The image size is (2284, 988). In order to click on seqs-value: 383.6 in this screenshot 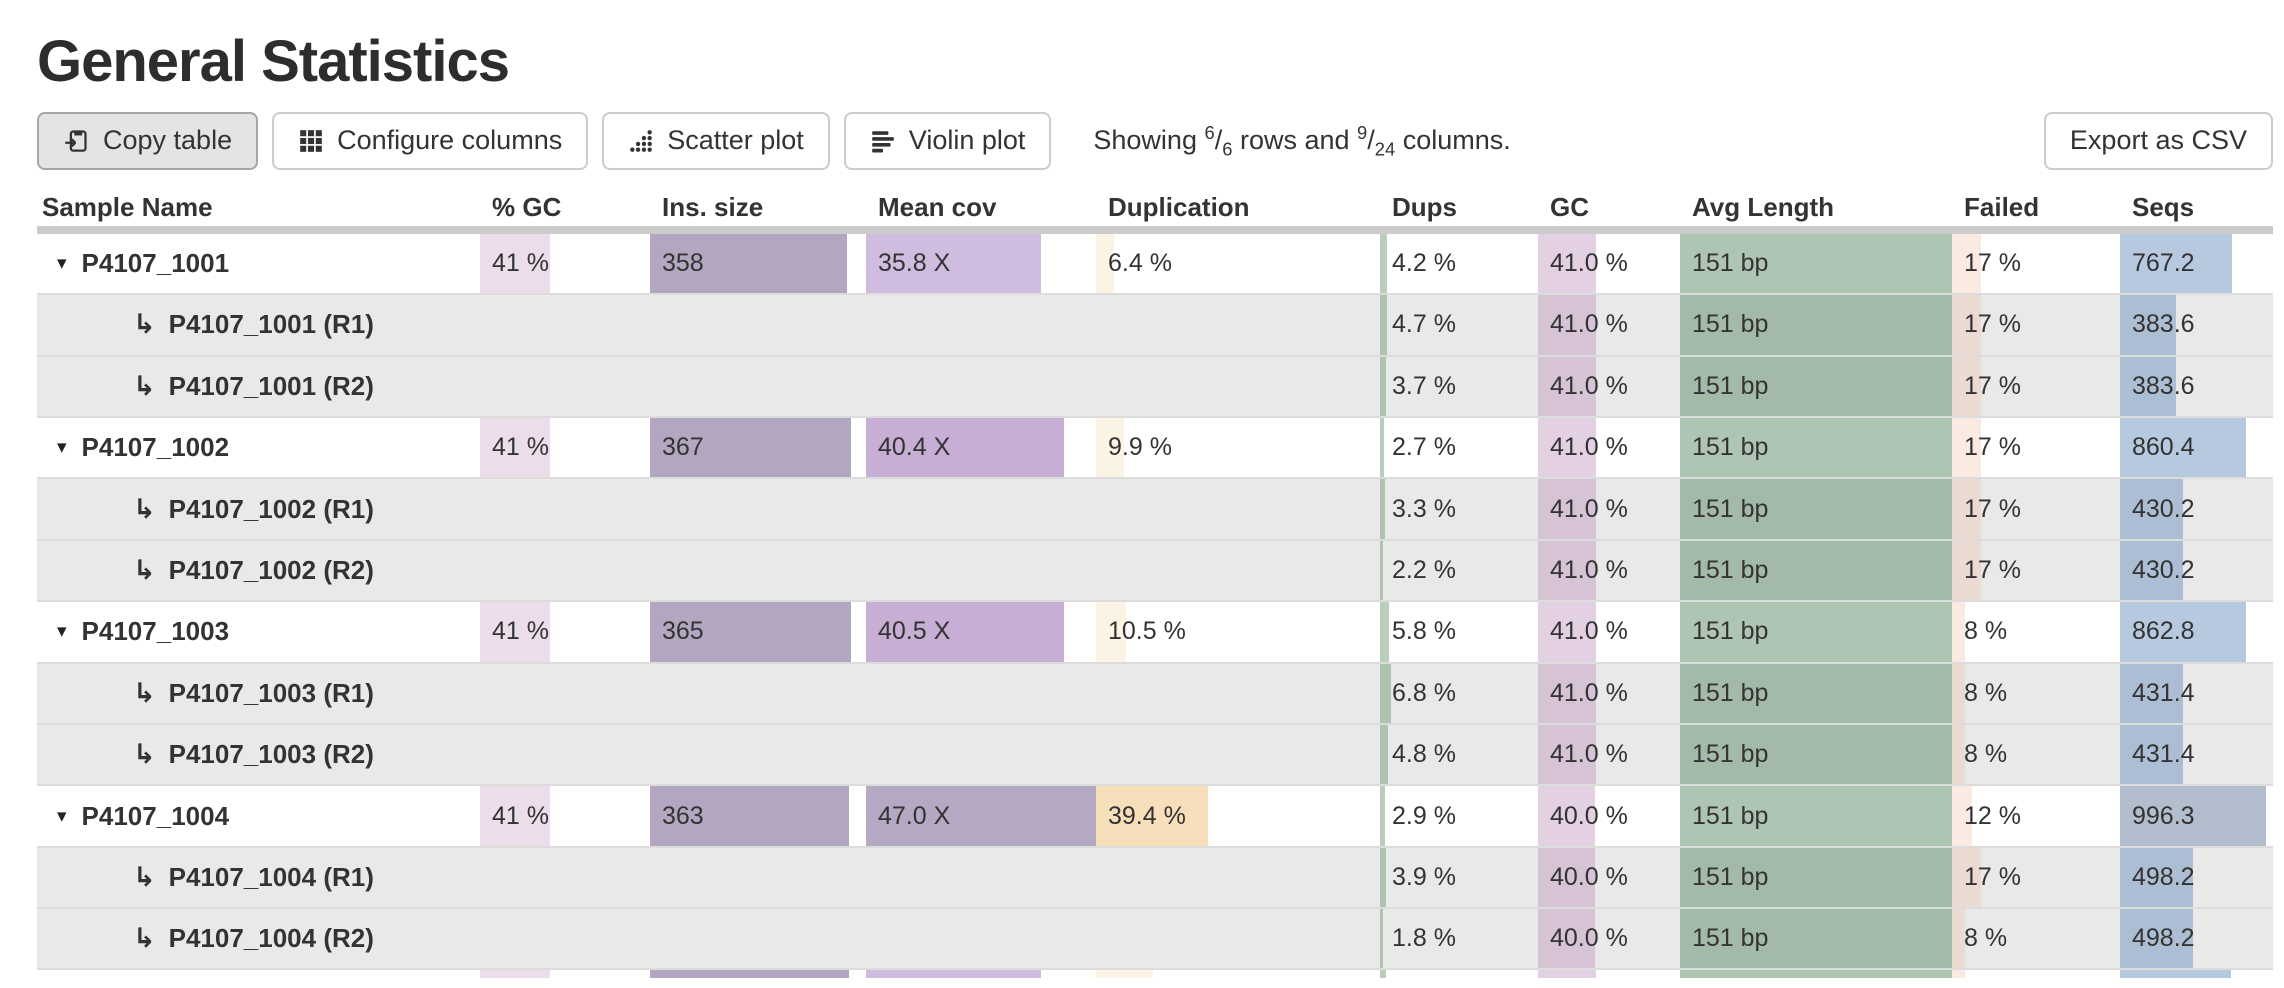, I will do `click(2163, 385)`.